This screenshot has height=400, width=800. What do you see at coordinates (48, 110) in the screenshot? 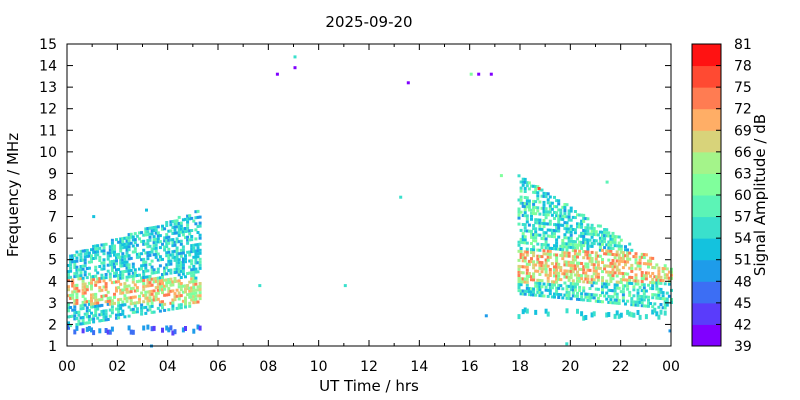
I see `y-tick-label: 12` at bounding box center [48, 110].